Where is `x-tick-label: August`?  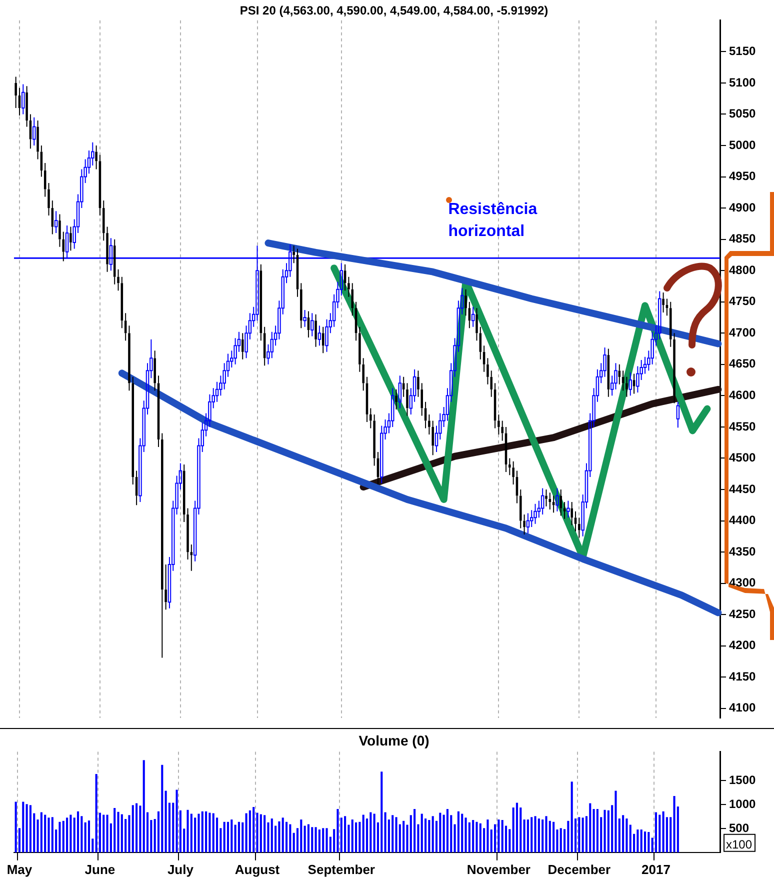
x-tick-label: August is located at coordinates (257, 869).